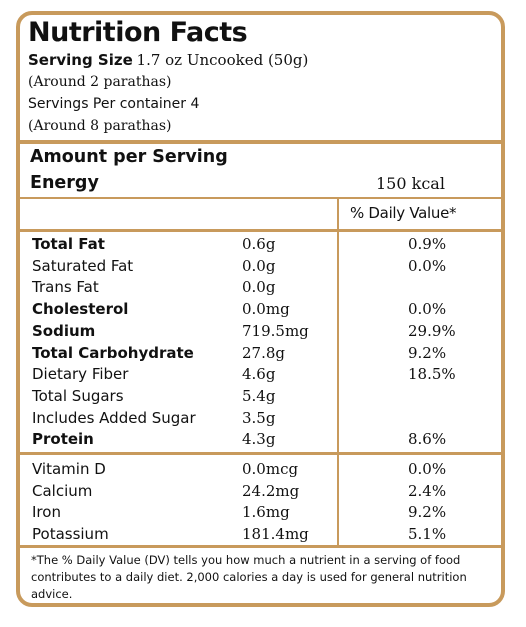 The image size is (526, 627). What do you see at coordinates (100, 126) in the screenshot?
I see `servings-per-container-note: (Around 8 parathas)` at bounding box center [100, 126].